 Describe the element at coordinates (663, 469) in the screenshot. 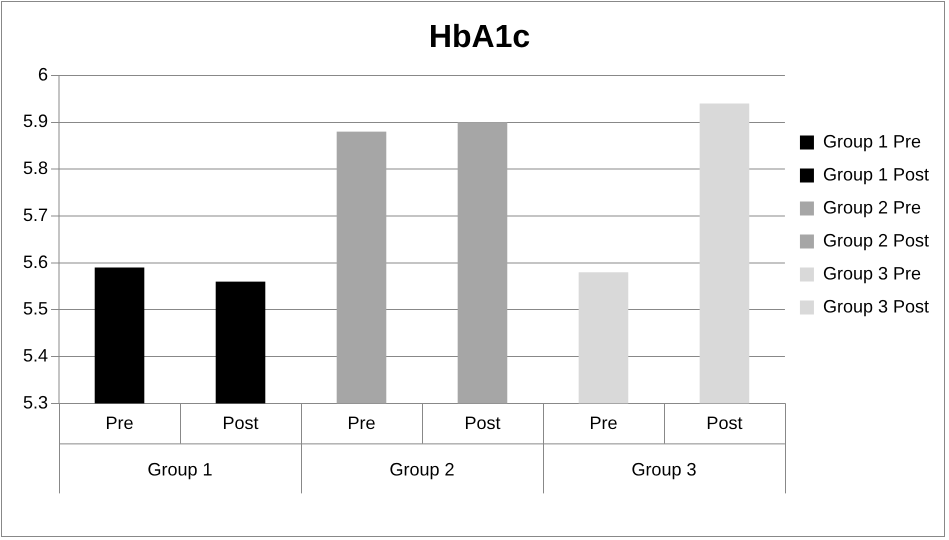

I see `text: Group 3` at that location.